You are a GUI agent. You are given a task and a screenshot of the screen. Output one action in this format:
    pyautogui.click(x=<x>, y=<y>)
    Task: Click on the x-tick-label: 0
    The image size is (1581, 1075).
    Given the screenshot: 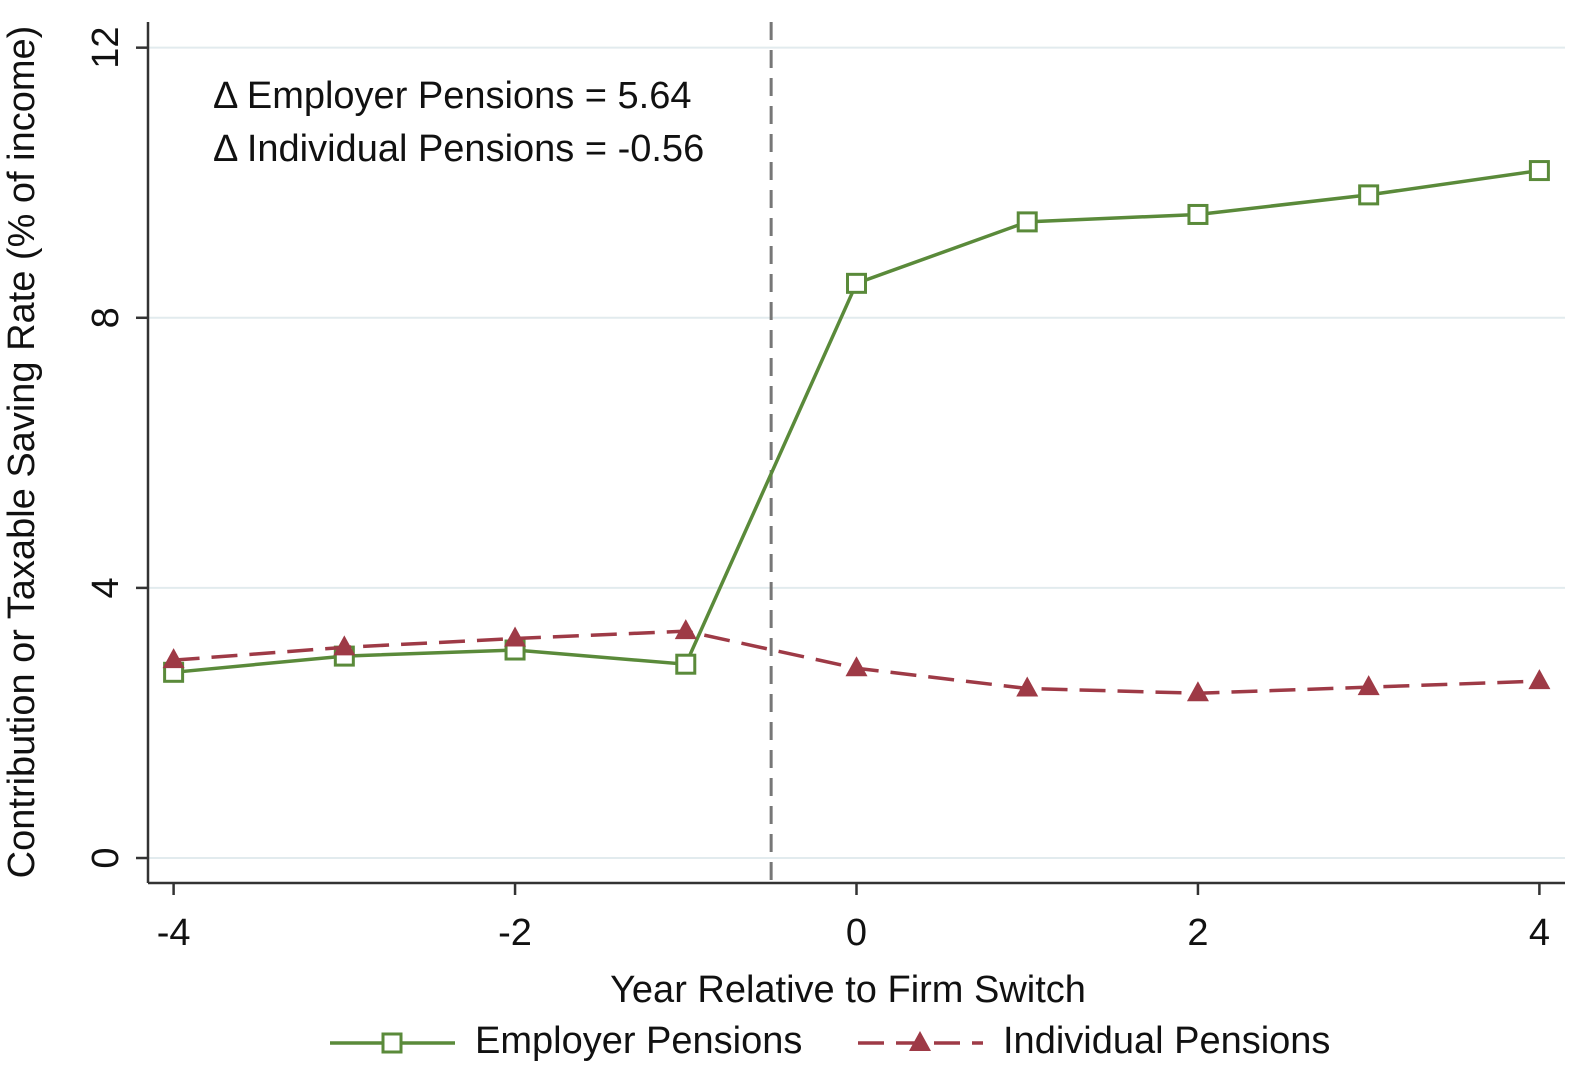 What is the action you would take?
    pyautogui.click(x=856, y=933)
    